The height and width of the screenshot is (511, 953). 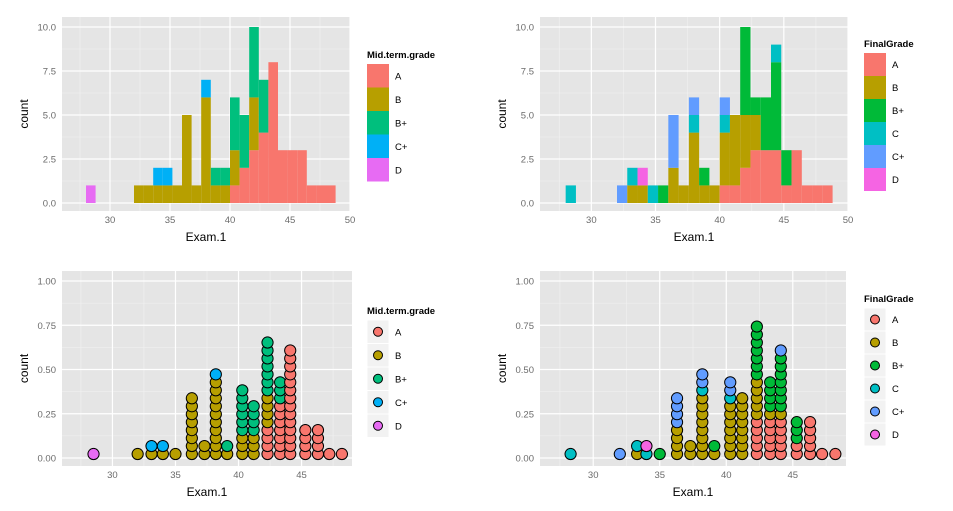 What do you see at coordinates (238, 475) in the screenshot?
I see `x-tick-label: 40` at bounding box center [238, 475].